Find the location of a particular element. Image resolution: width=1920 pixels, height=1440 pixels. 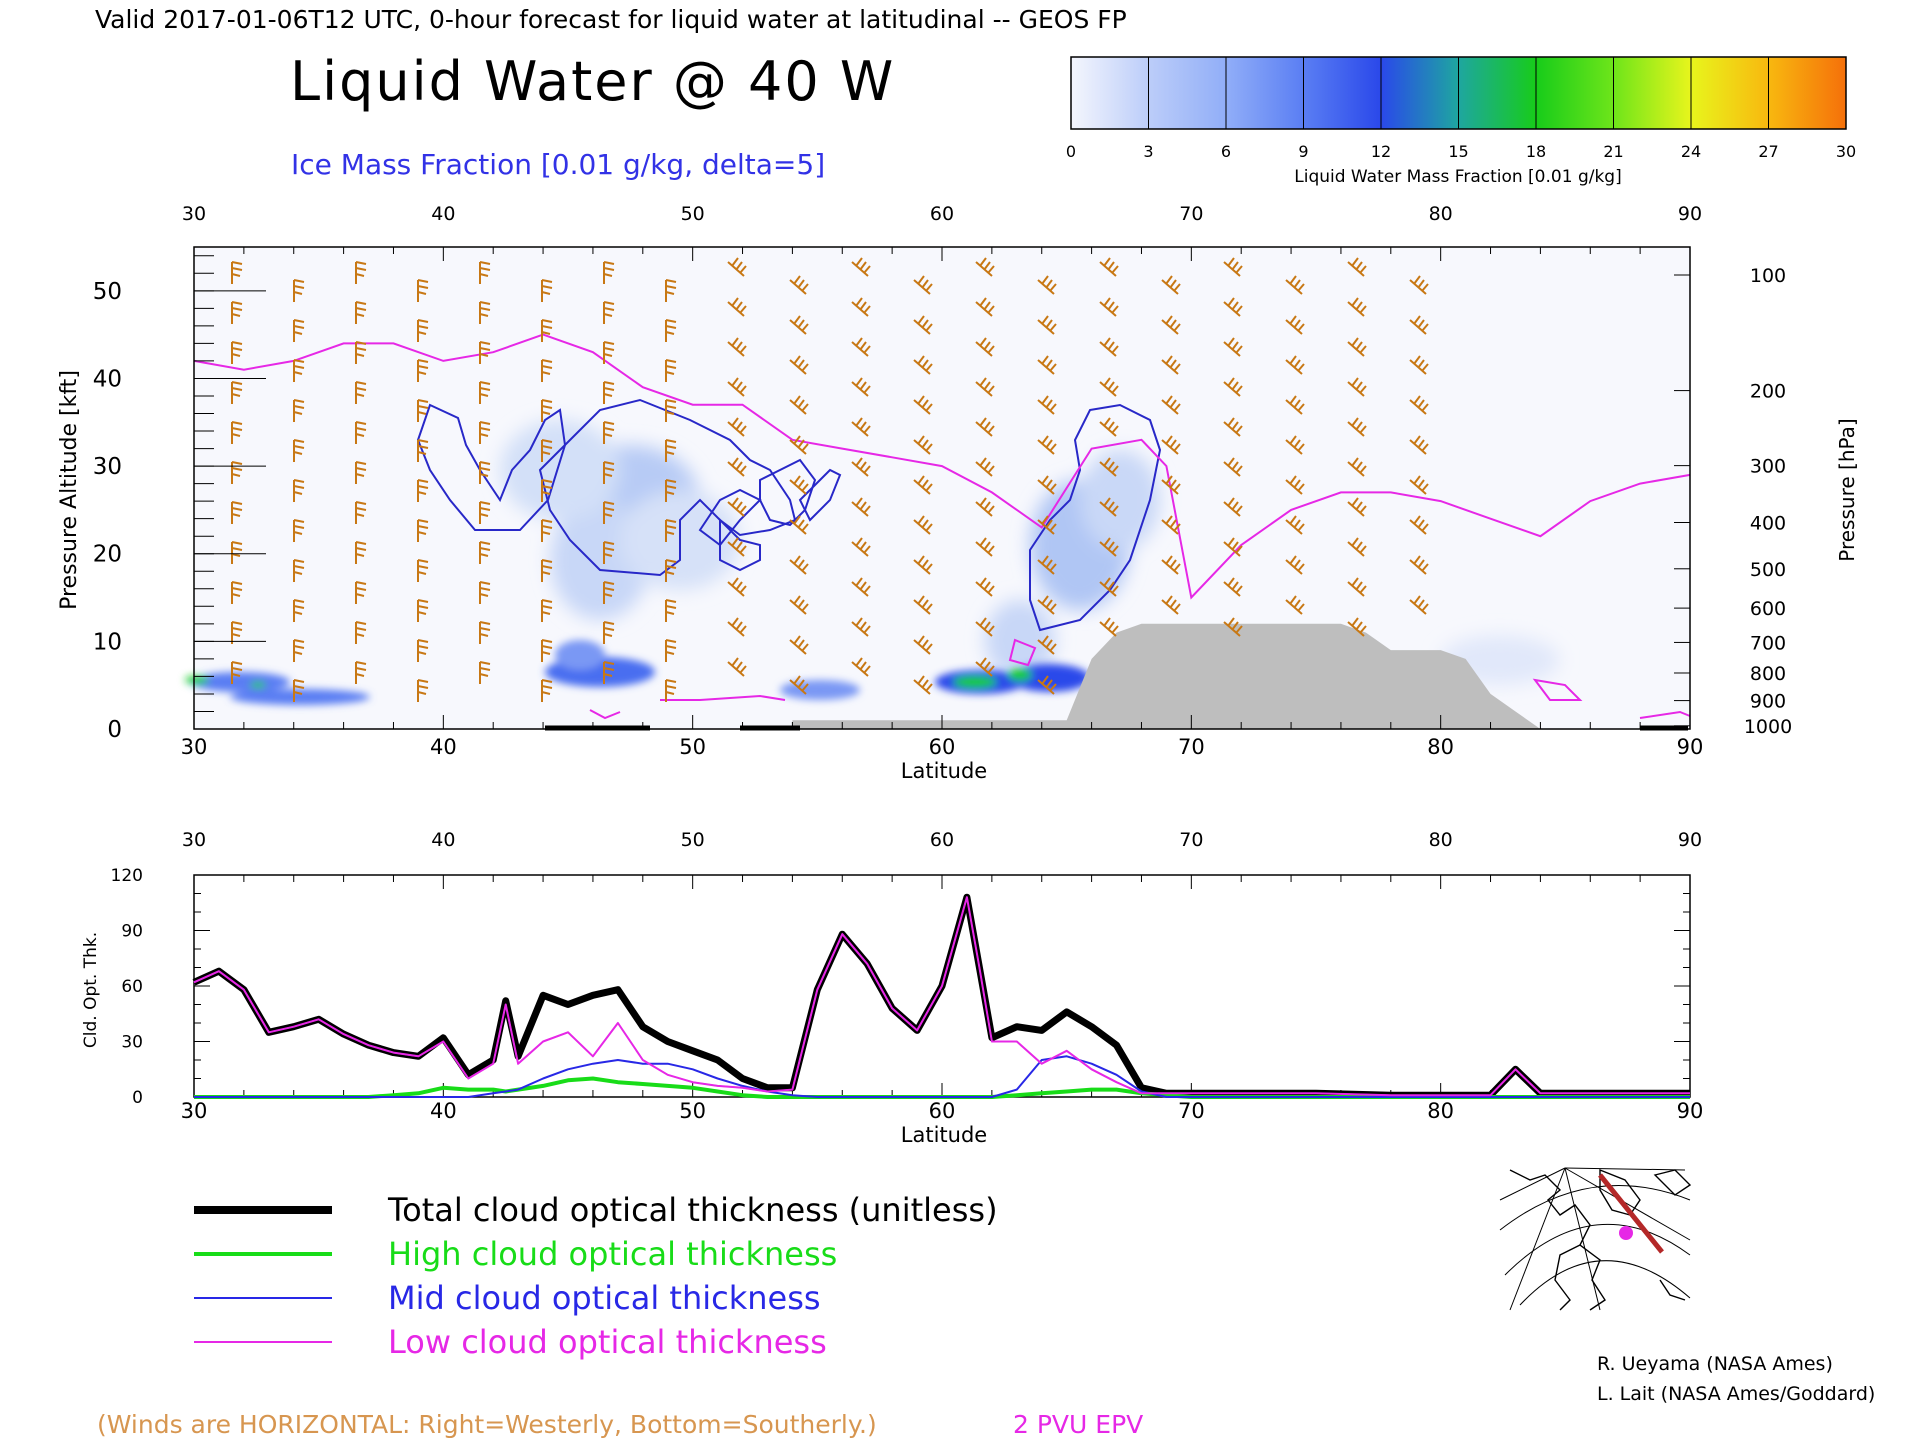

x-tick-label-bottom: 90 is located at coordinates (1690, 747).